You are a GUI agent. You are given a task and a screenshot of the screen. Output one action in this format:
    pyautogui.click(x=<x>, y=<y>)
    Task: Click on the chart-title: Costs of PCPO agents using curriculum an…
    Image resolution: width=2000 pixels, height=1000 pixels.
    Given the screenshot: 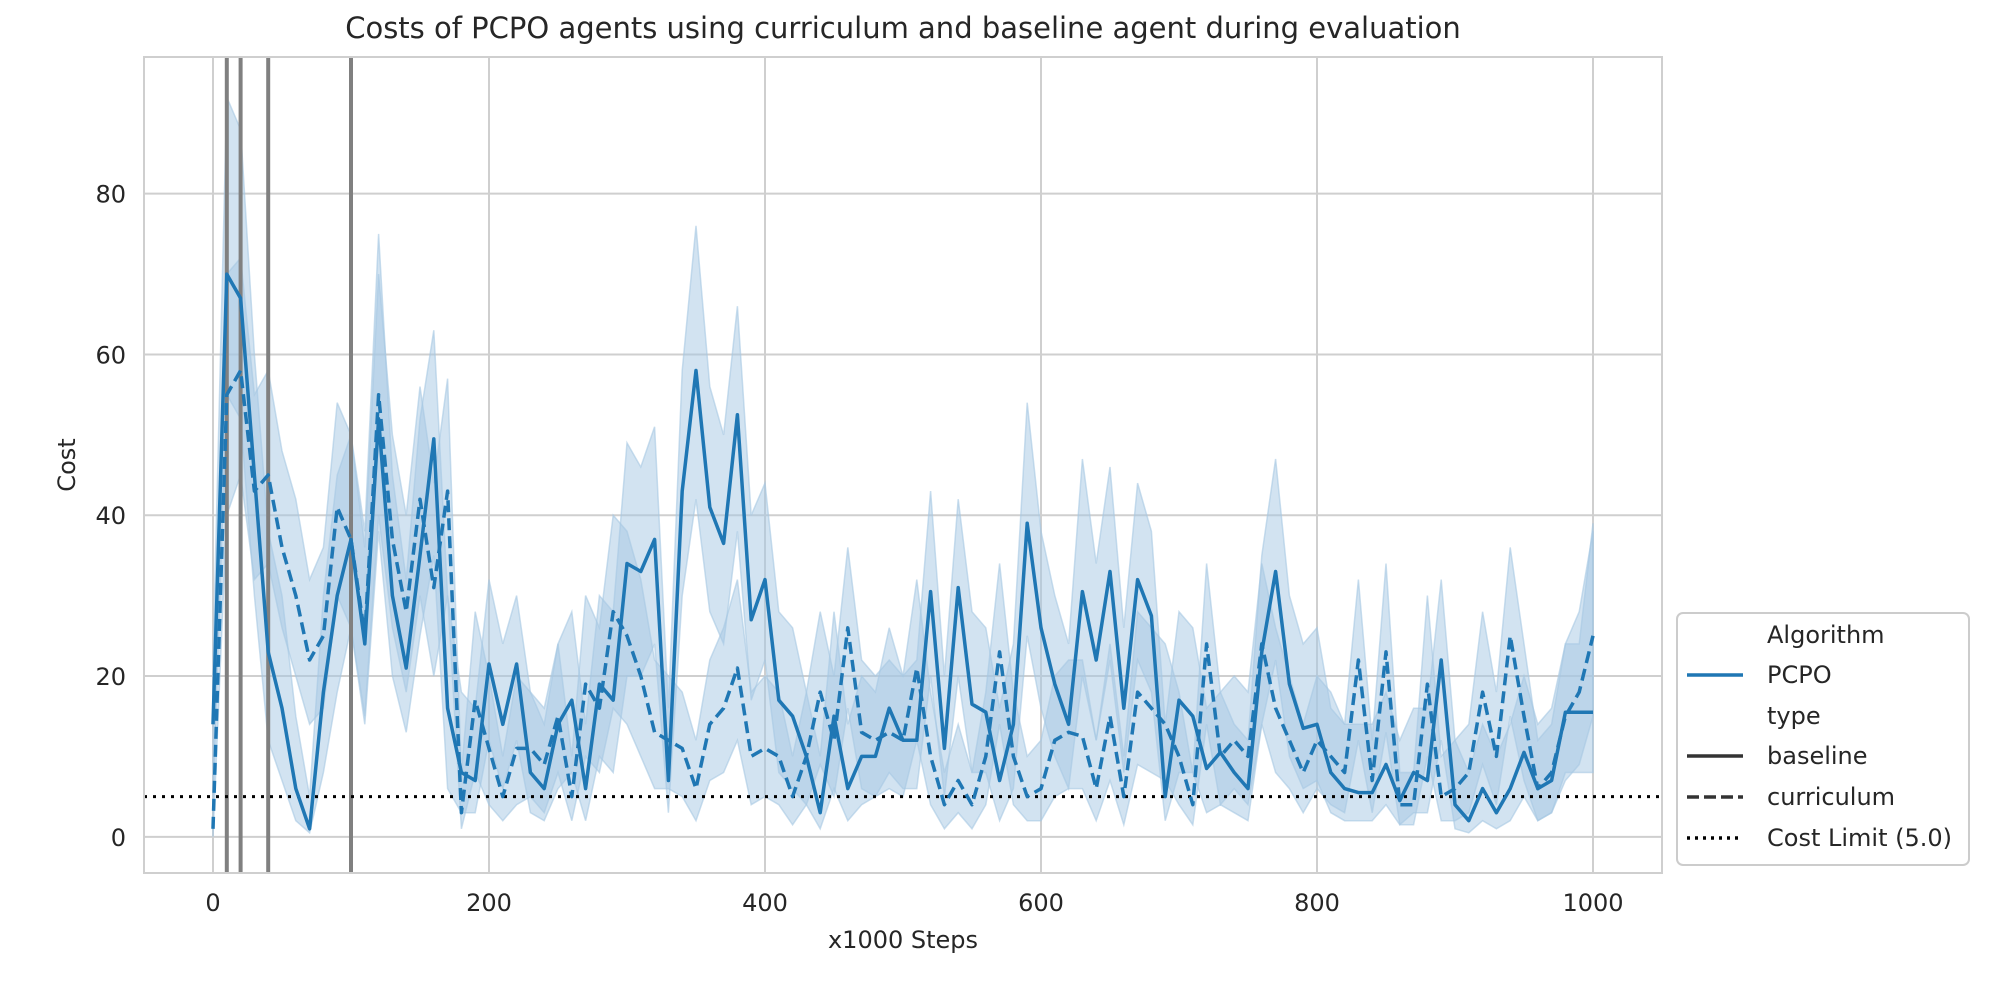 What is the action you would take?
    pyautogui.click(x=903, y=28)
    